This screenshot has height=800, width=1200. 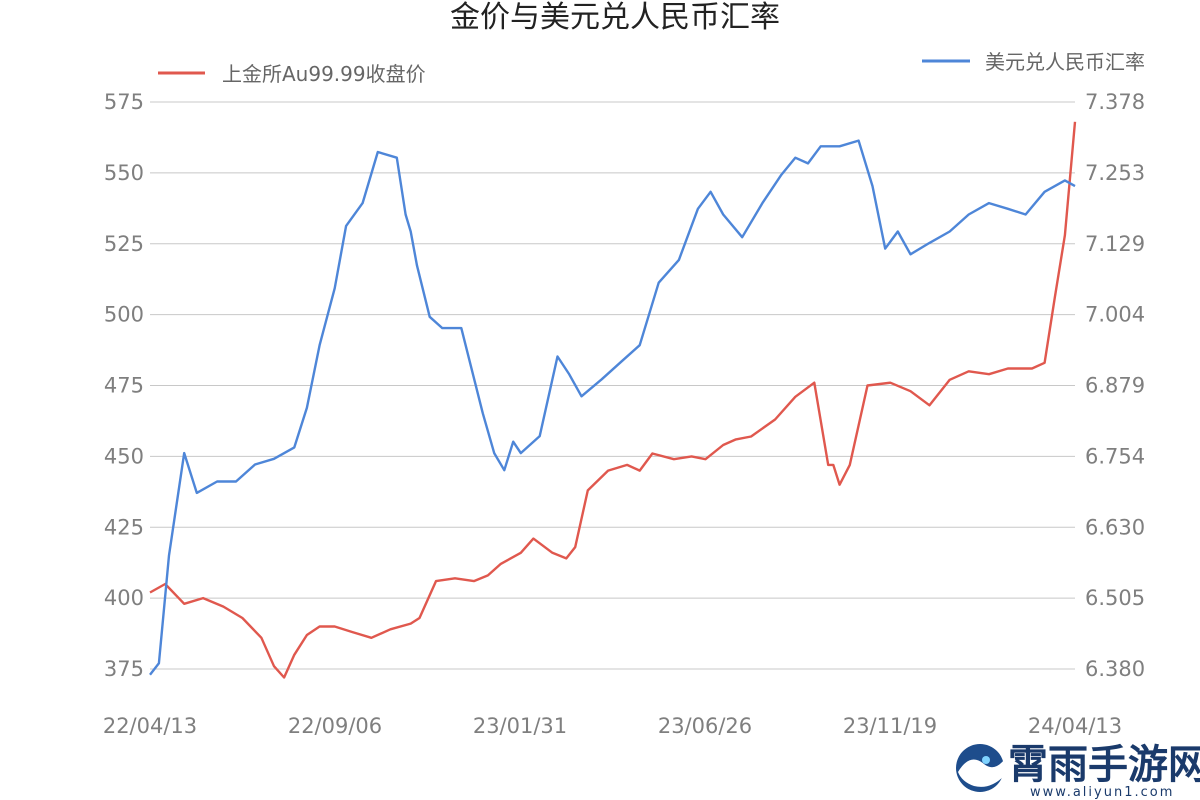 What do you see at coordinates (1104, 765) in the screenshot?
I see `watermark-text: 霄雨手游网` at bounding box center [1104, 765].